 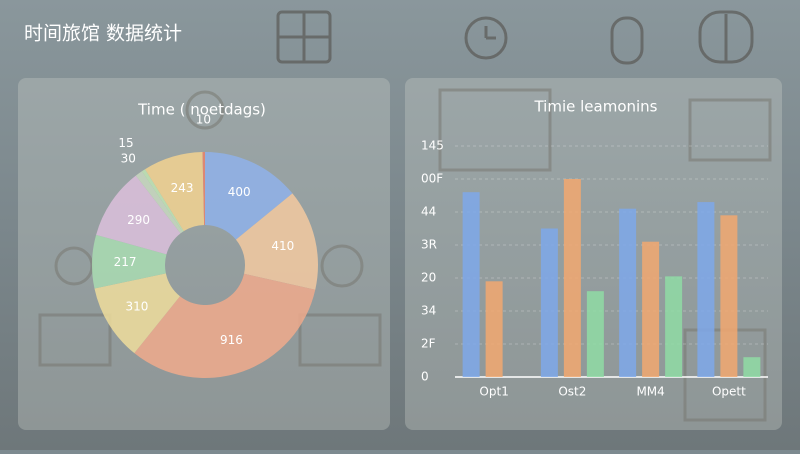 What do you see at coordinates (103, 34) in the screenshot?
I see `page-title: 时间旅馆 数据统计` at bounding box center [103, 34].